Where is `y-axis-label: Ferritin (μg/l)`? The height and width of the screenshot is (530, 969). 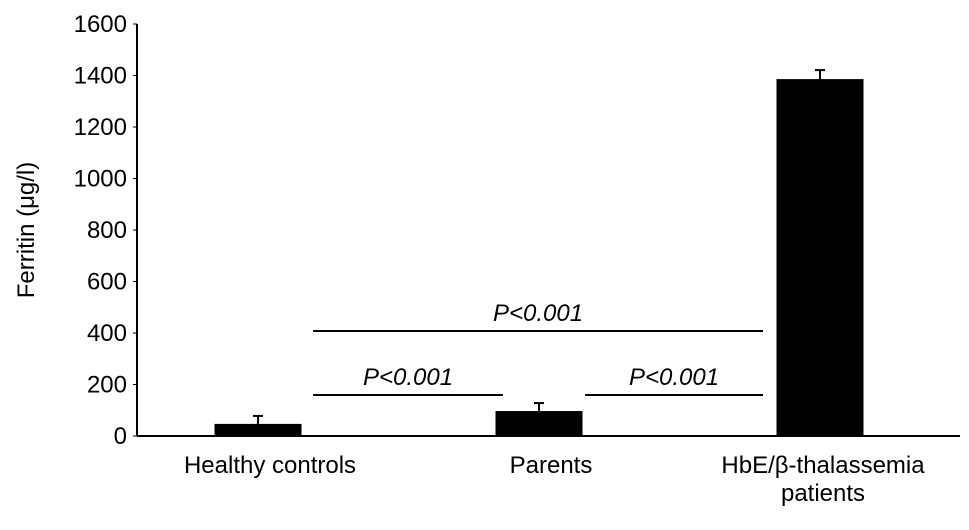 y-axis-label: Ferritin (μg/l) is located at coordinates (26, 230).